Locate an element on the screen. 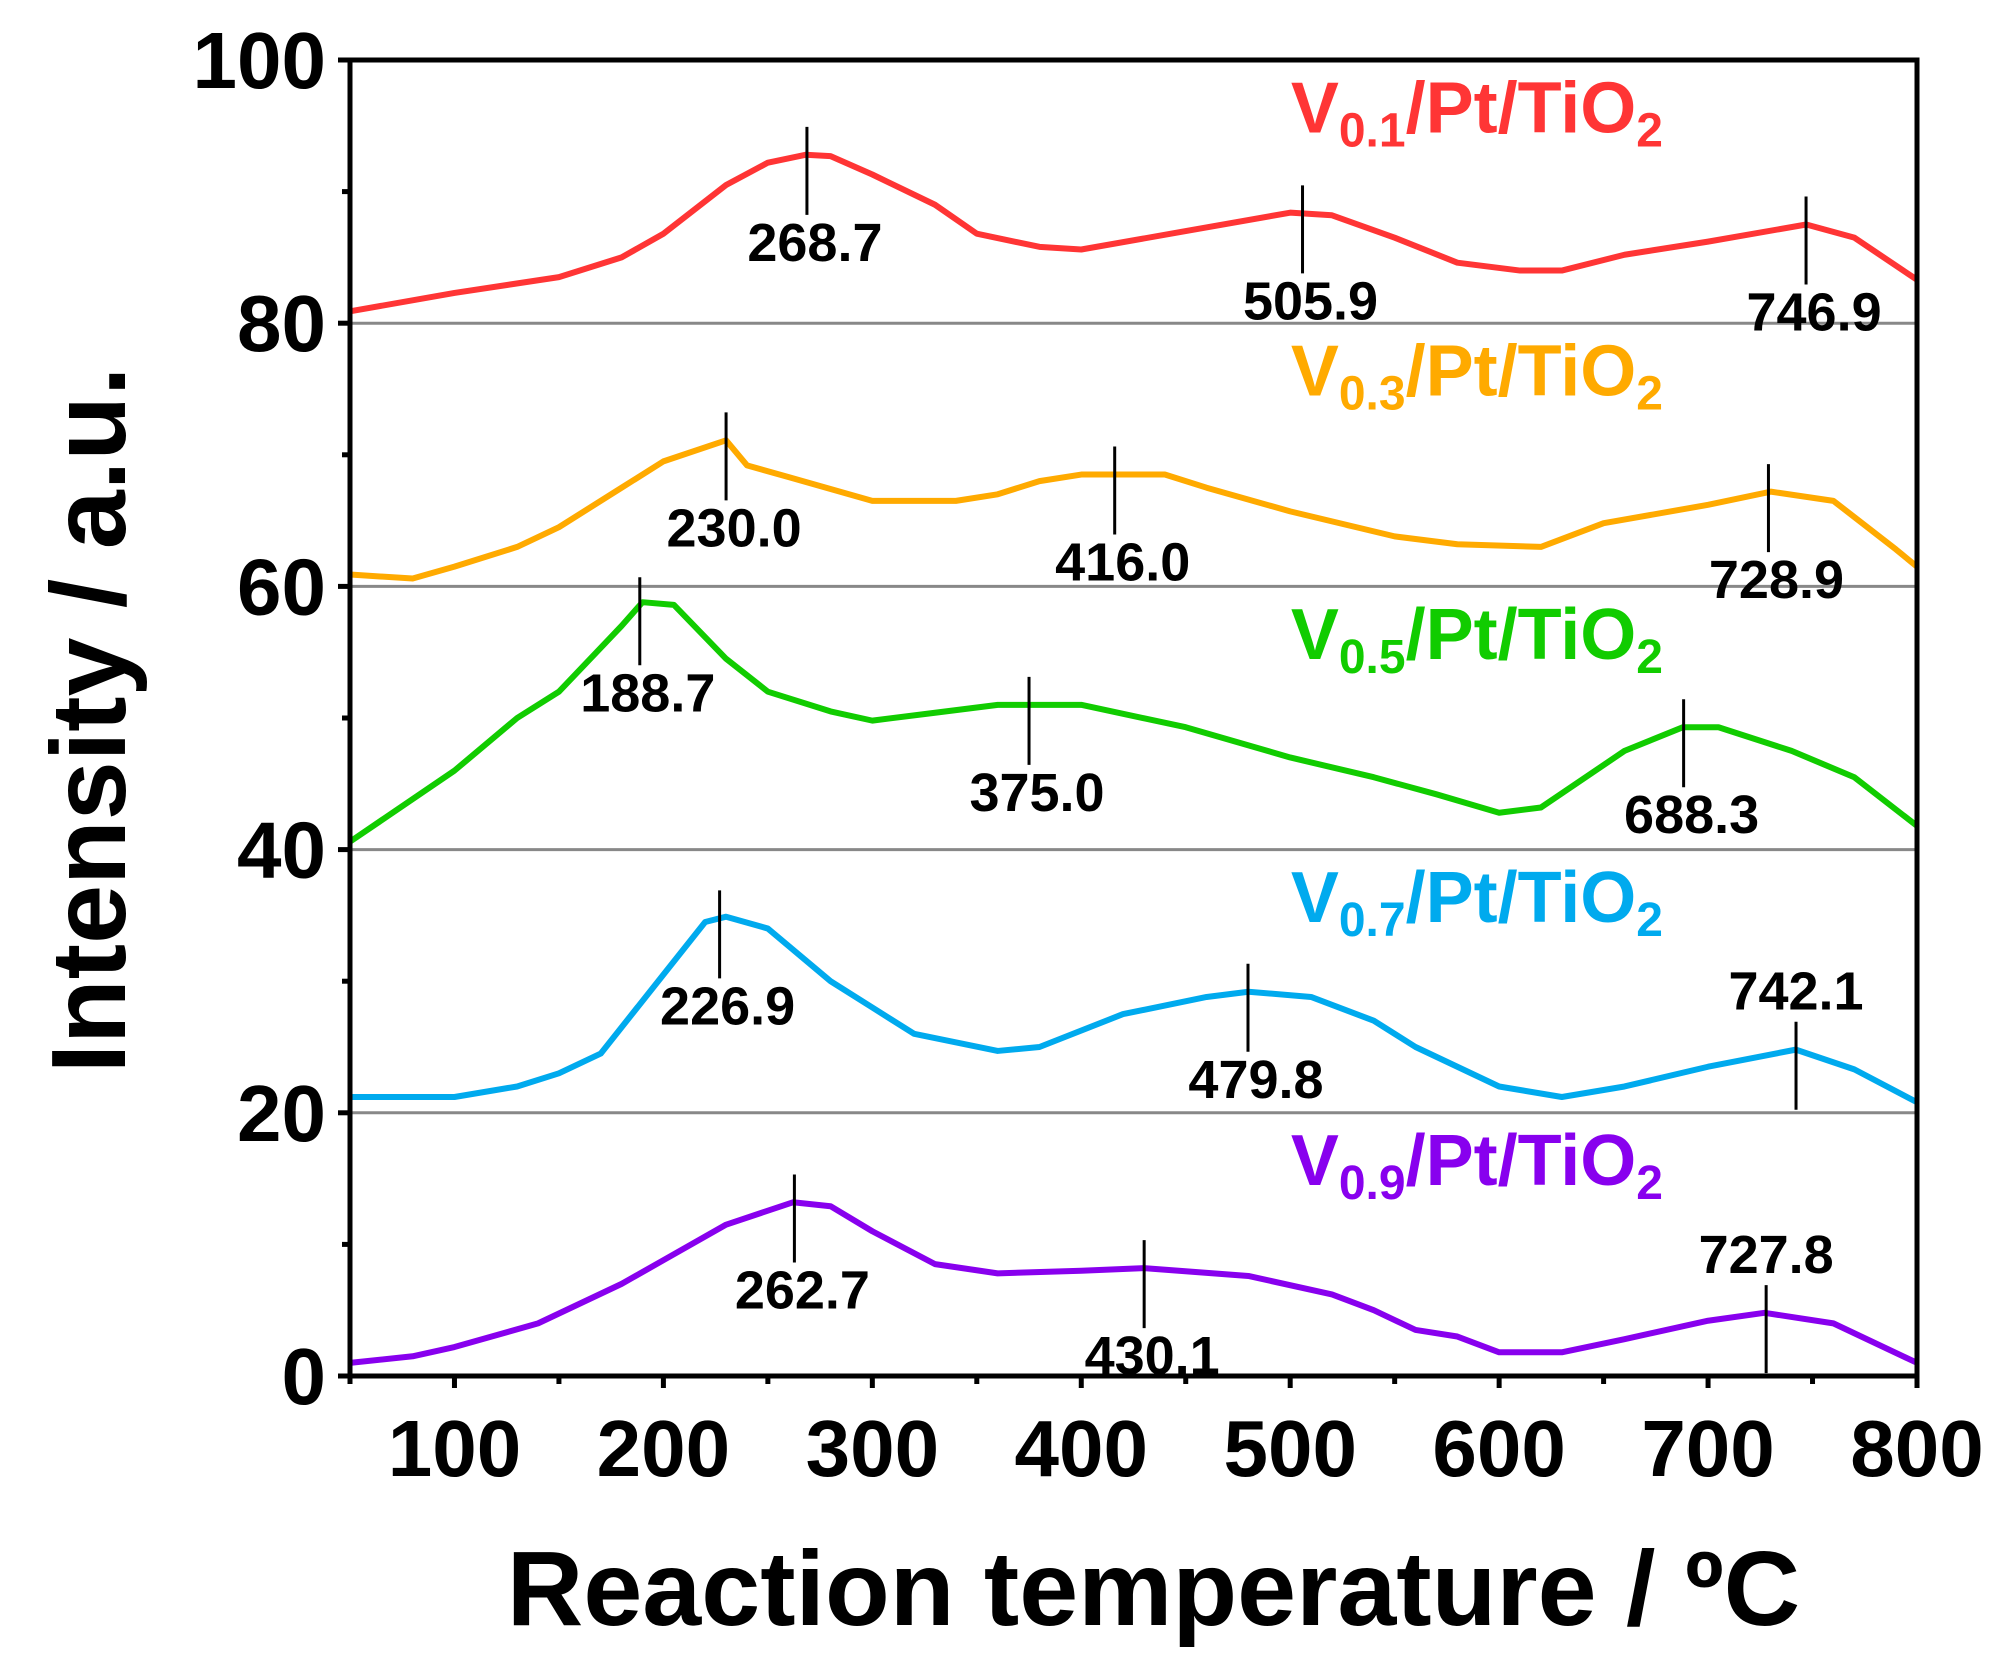  x-tick-label: 400 is located at coordinates (1081, 1448).